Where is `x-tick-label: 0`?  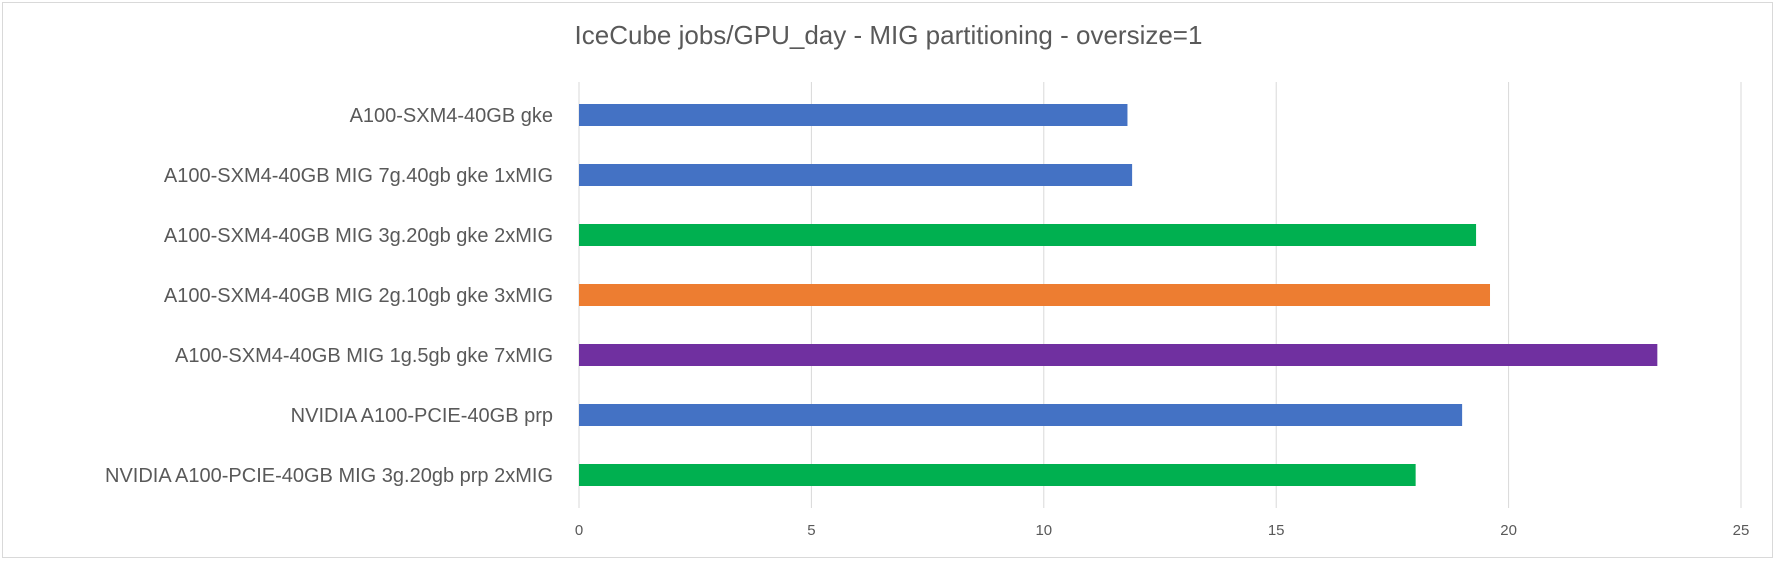
x-tick-label: 0 is located at coordinates (579, 530).